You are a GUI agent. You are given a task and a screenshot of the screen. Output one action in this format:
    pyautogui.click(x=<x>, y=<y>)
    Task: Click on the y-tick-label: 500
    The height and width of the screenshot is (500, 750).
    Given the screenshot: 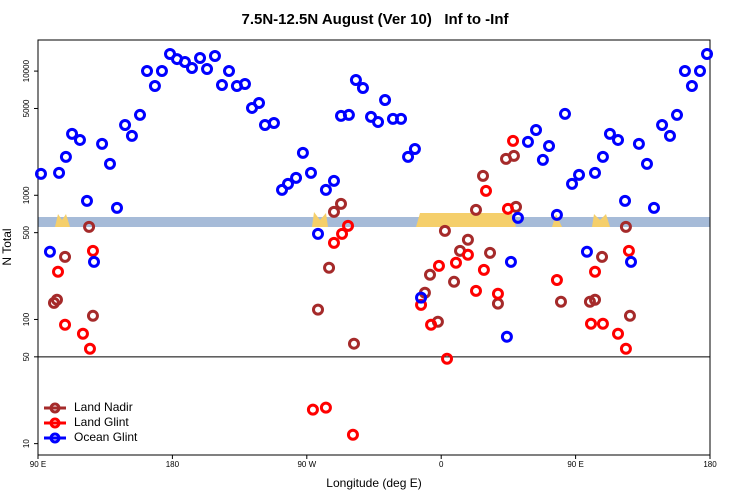 What is the action you would take?
    pyautogui.click(x=26, y=232)
    